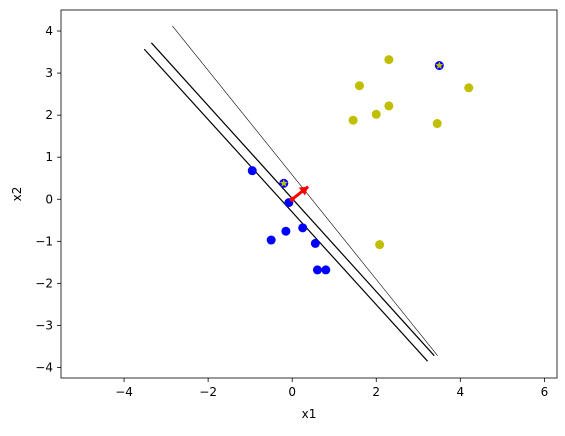  I want to click on y-tick-label: 3, so click(49, 73).